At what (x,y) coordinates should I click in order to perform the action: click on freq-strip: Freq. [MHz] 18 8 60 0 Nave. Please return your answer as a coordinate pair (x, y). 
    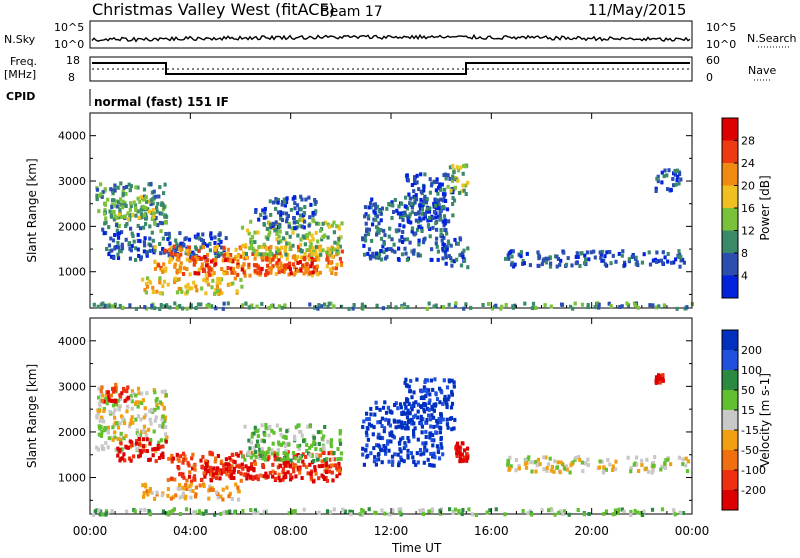
    Looking at the image, I should click on (390, 69).